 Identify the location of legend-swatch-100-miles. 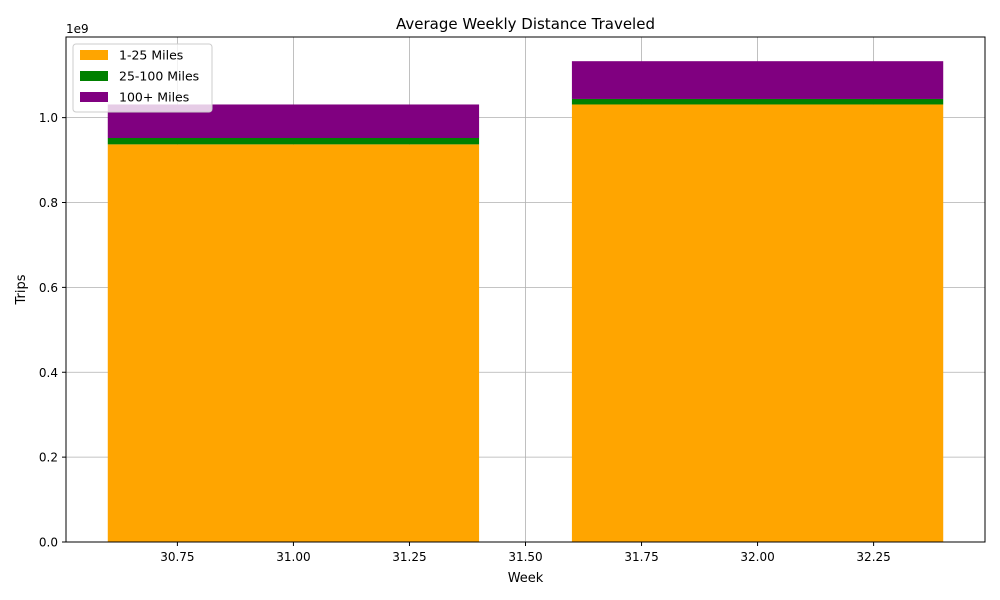
(94, 97).